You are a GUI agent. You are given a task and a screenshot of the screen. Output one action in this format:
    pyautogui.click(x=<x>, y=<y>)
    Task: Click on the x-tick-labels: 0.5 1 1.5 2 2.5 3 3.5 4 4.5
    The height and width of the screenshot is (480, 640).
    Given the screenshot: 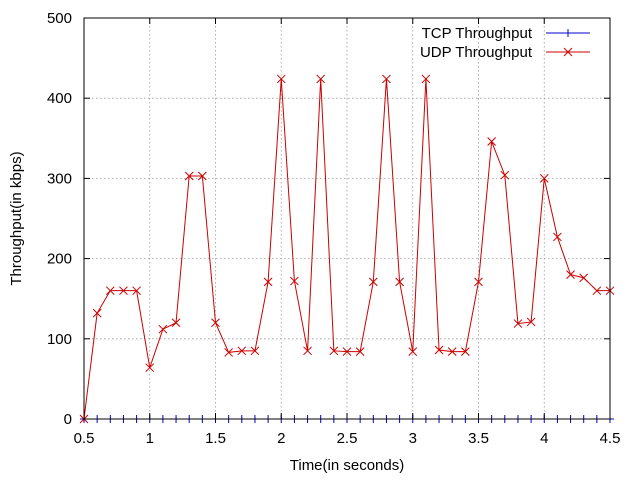 What is the action you would take?
    pyautogui.click(x=347, y=438)
    